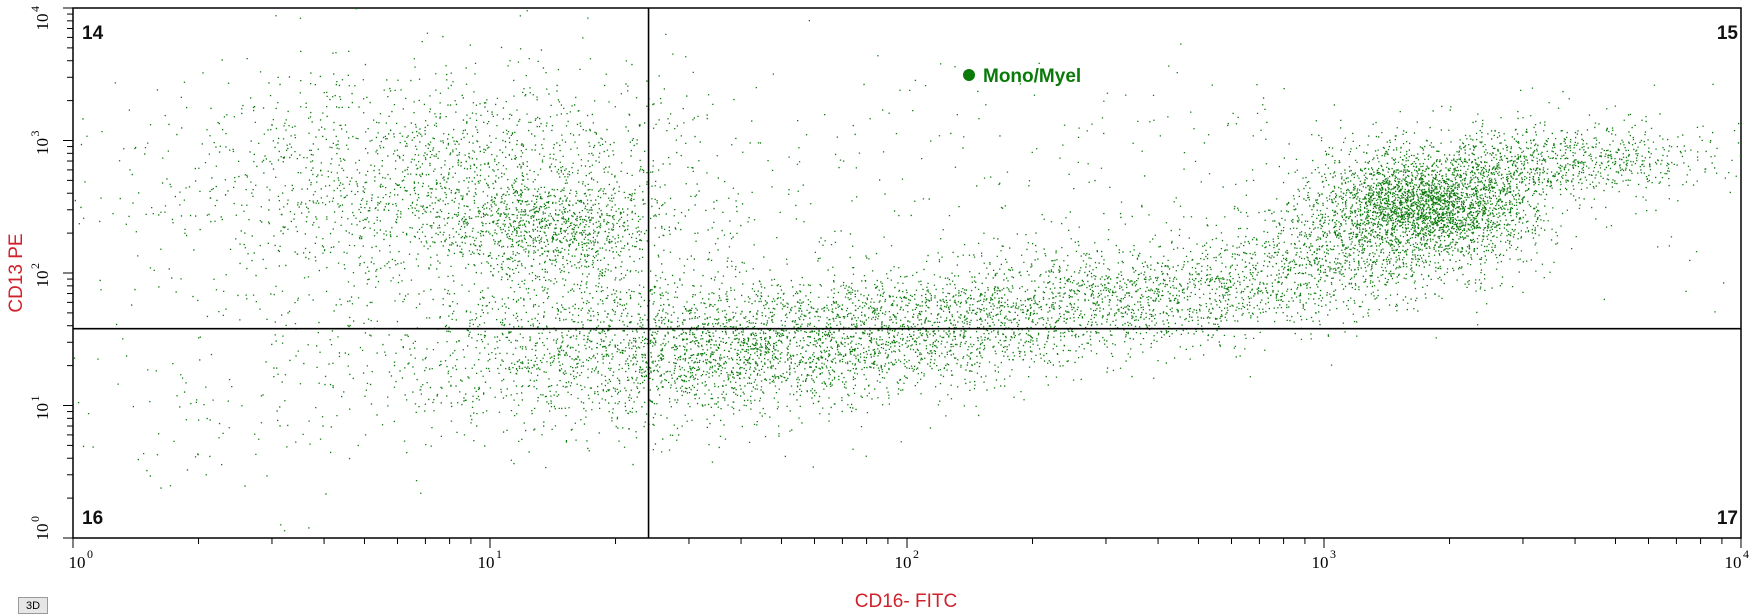 Image resolution: width=1752 pixels, height=616 pixels. What do you see at coordinates (16, 272) in the screenshot?
I see `y-axis-title: CD13 PE` at bounding box center [16, 272].